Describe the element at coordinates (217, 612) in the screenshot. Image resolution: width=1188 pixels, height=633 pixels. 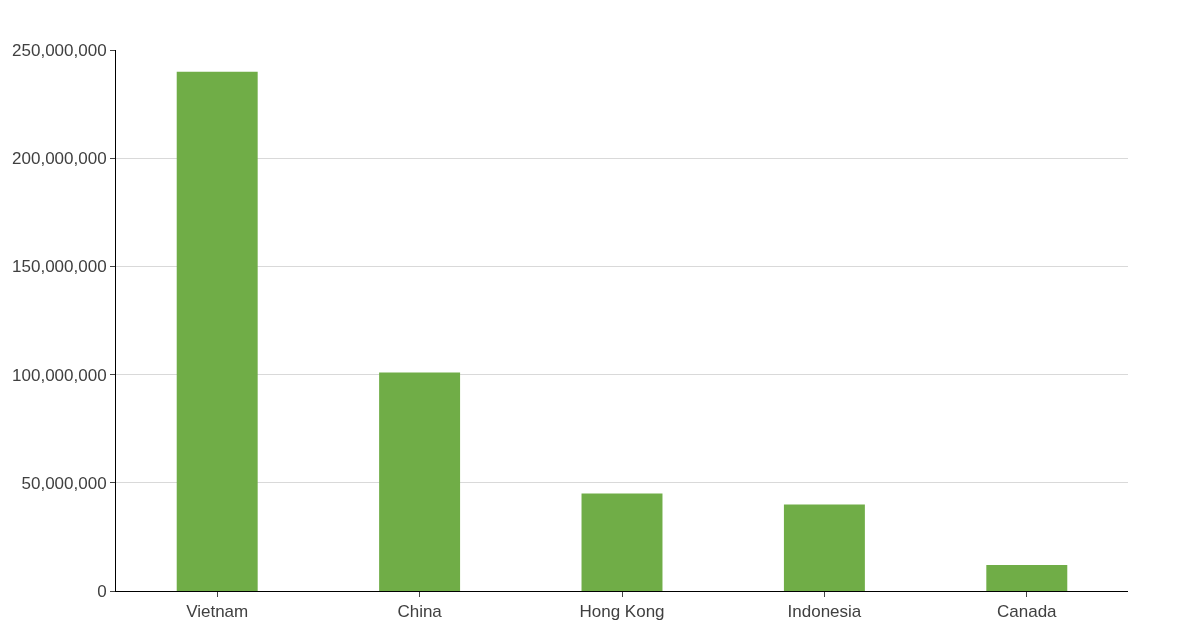
I see `x-tick-label: Vietnam` at that location.